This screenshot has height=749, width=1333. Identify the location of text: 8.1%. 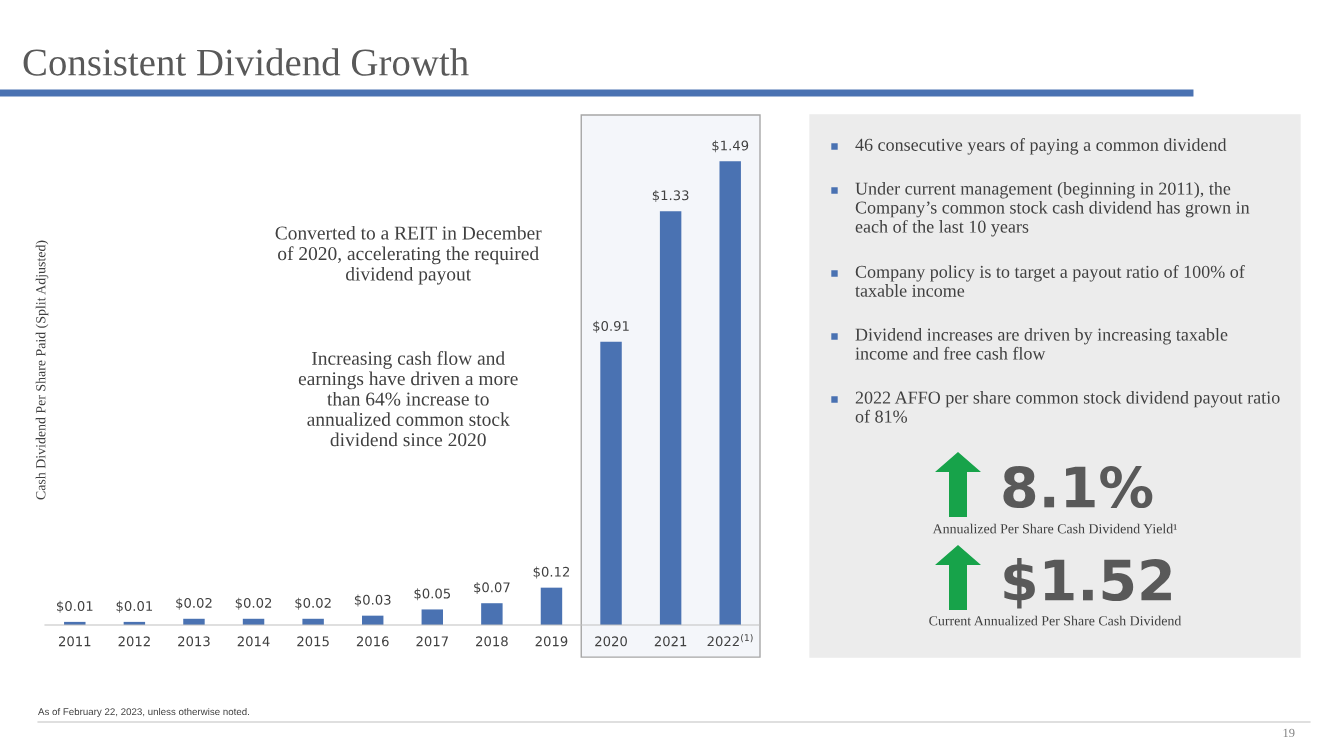
(1078, 487).